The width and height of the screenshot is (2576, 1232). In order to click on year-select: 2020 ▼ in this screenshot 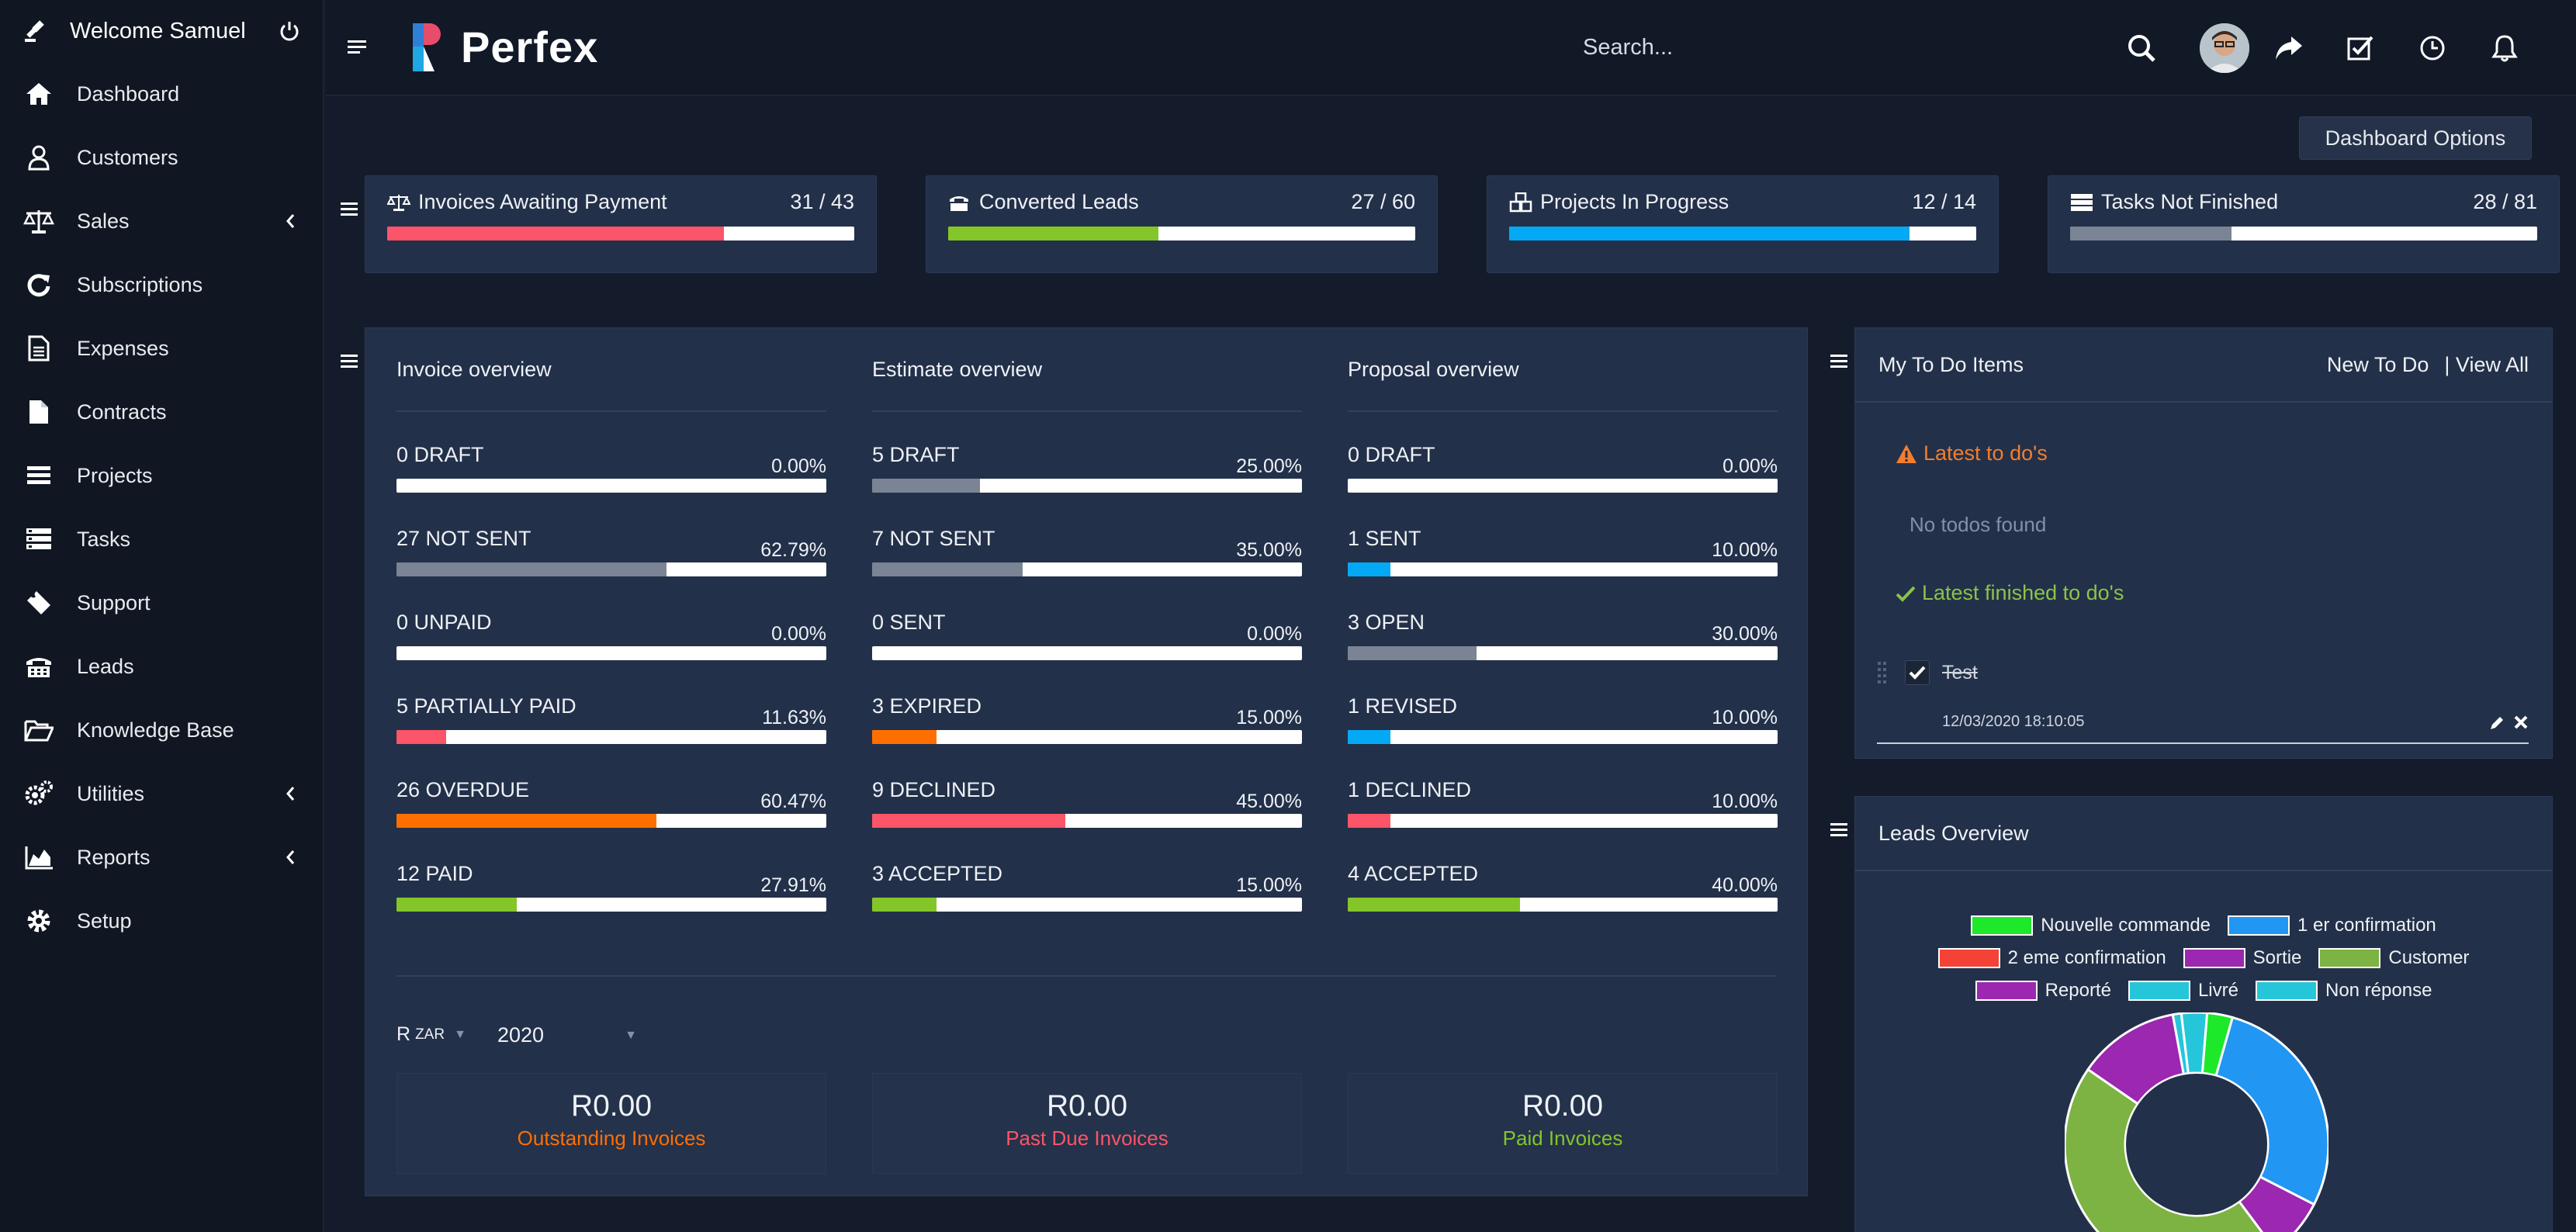, I will do `click(567, 1035)`.